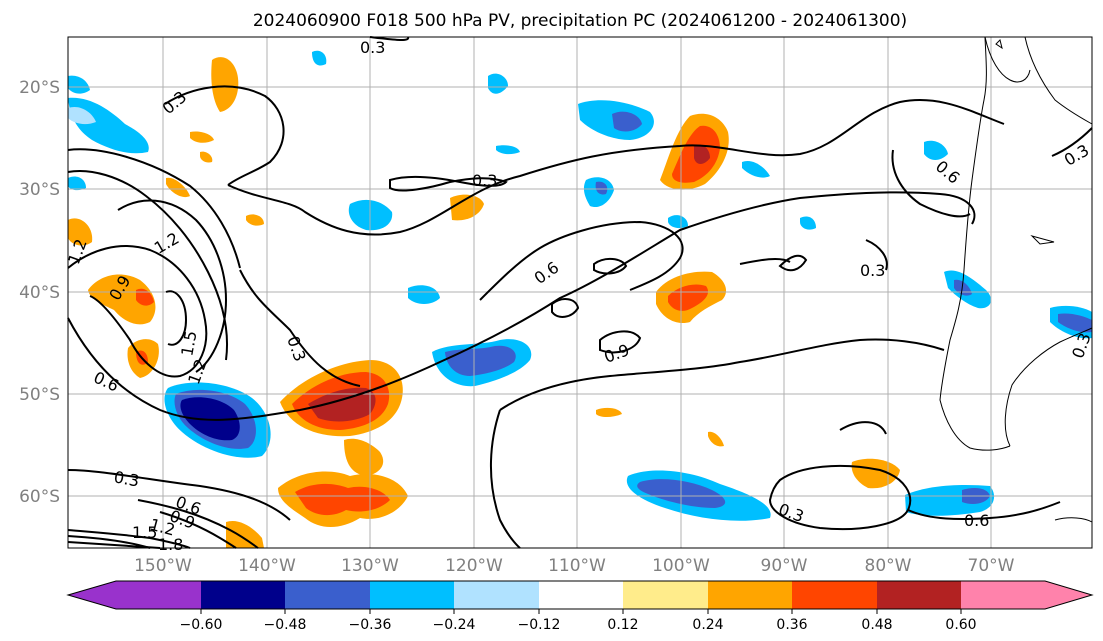  What do you see at coordinates (876, 625) in the screenshot?
I see `colorbar-tick-label: 0.48` at bounding box center [876, 625].